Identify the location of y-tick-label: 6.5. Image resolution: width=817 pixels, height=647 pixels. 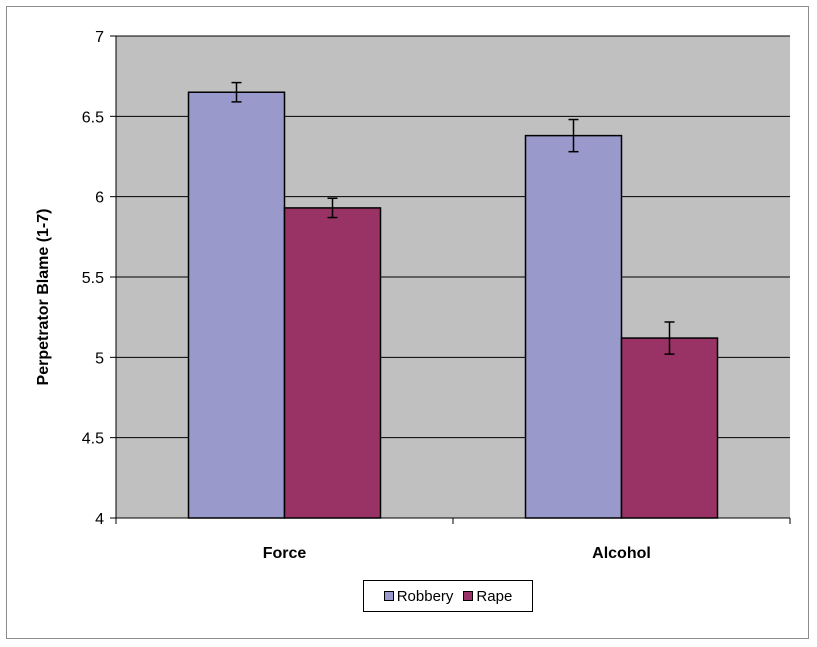
(93, 117).